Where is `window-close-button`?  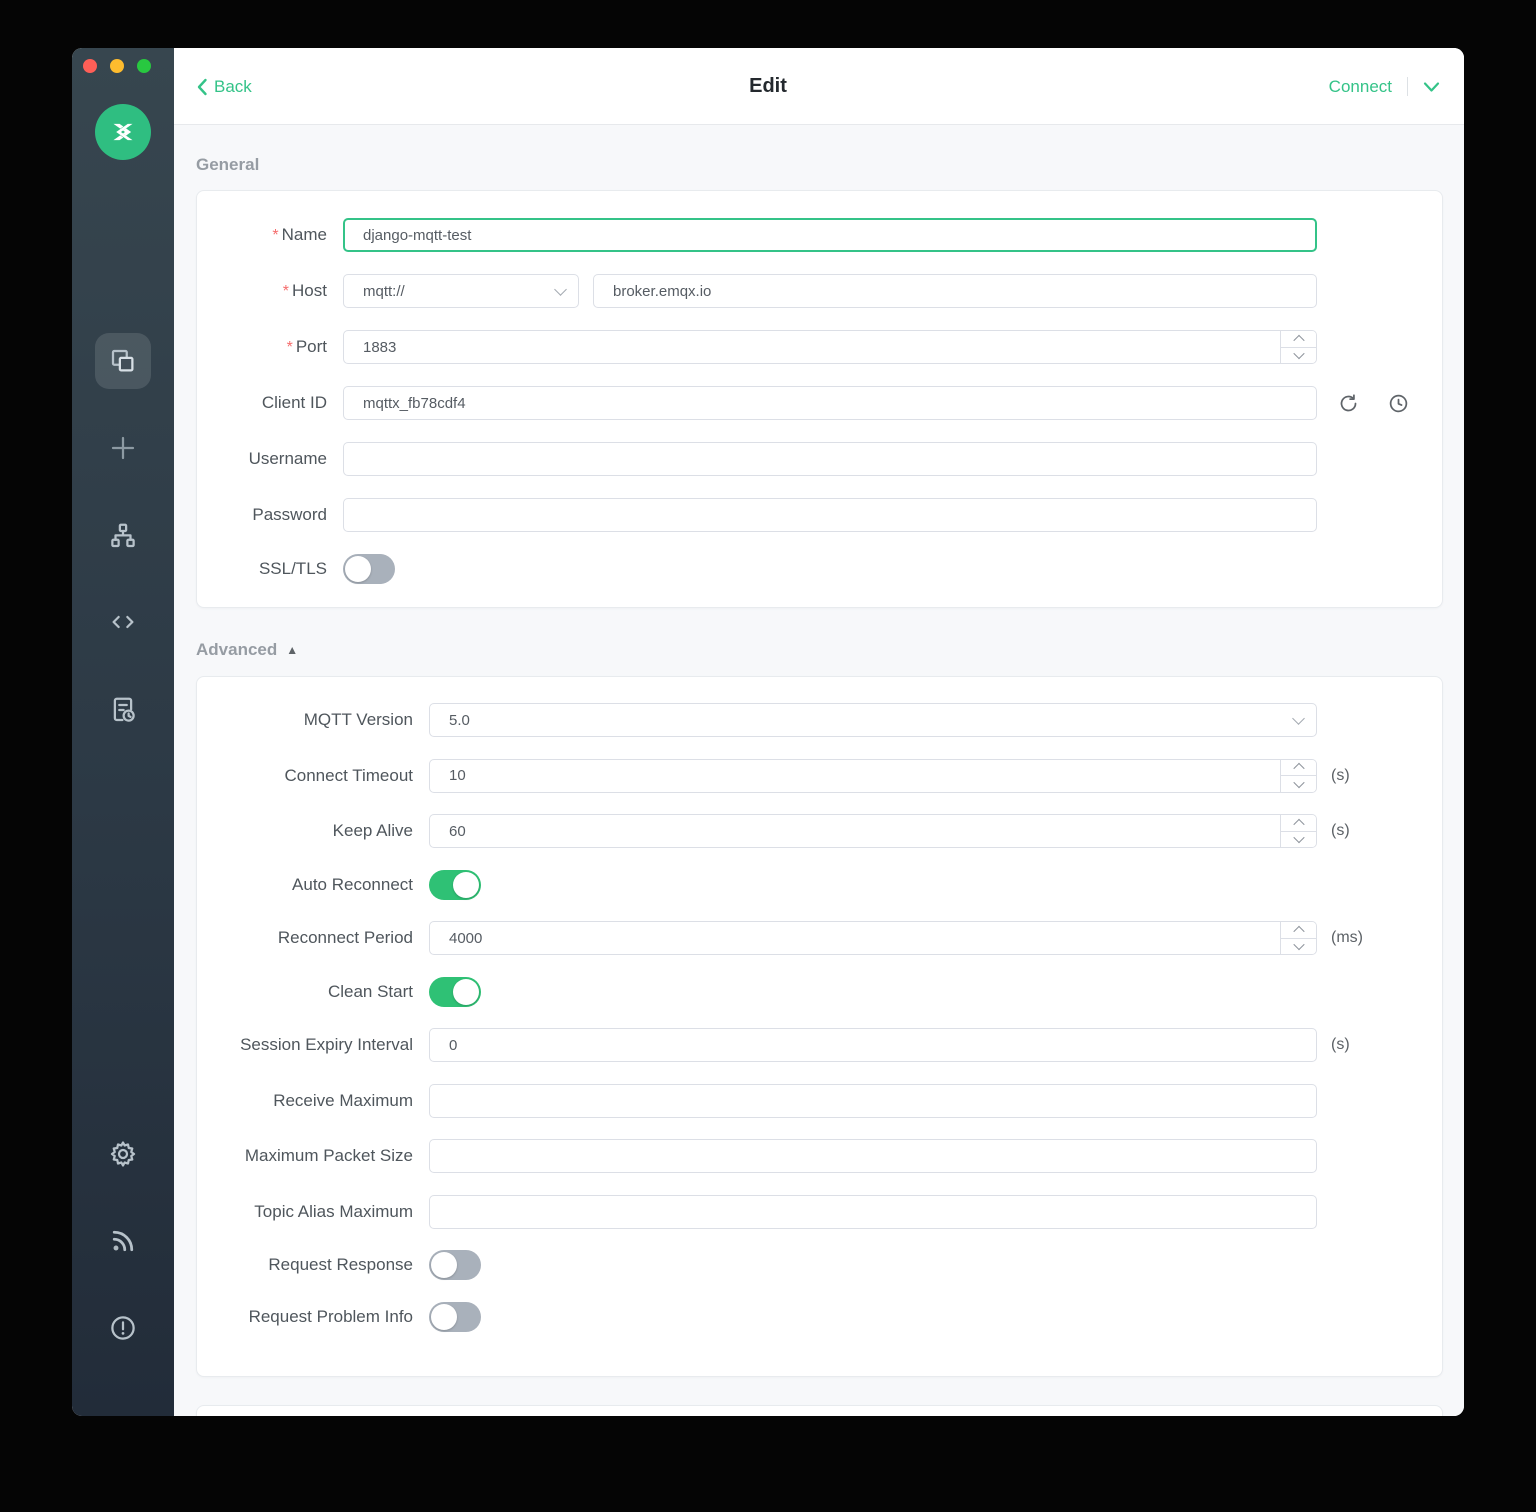 window-close-button is located at coordinates (90, 66).